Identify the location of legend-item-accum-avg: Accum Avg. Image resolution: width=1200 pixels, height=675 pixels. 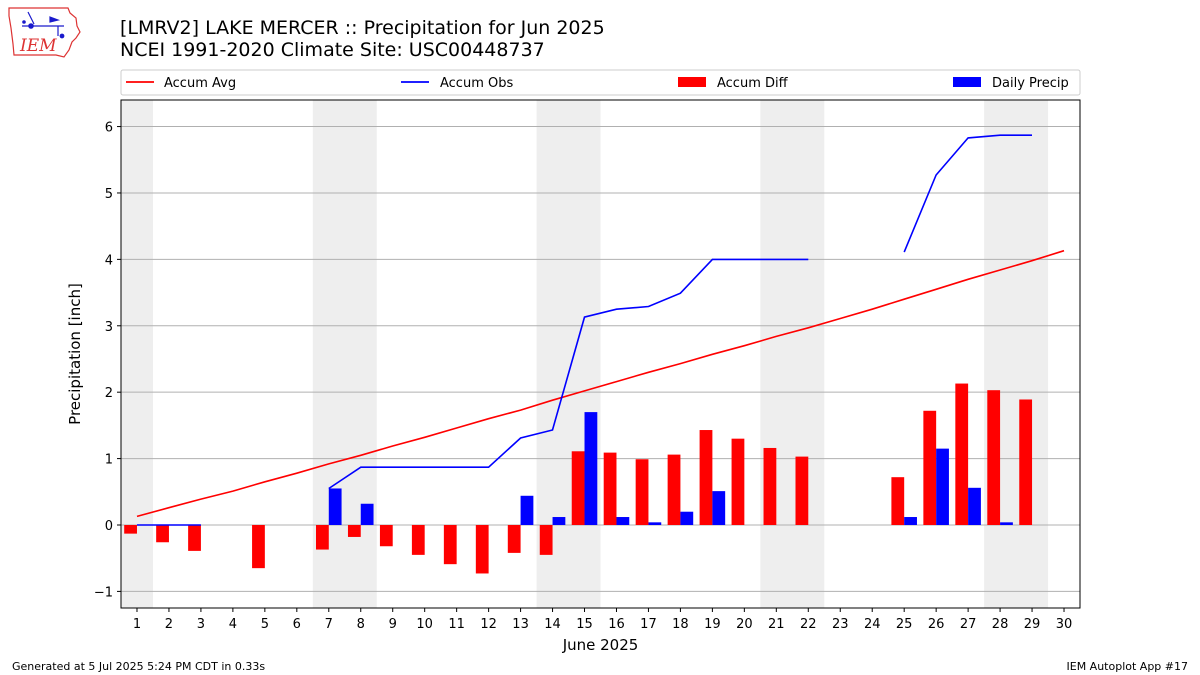
(181, 83).